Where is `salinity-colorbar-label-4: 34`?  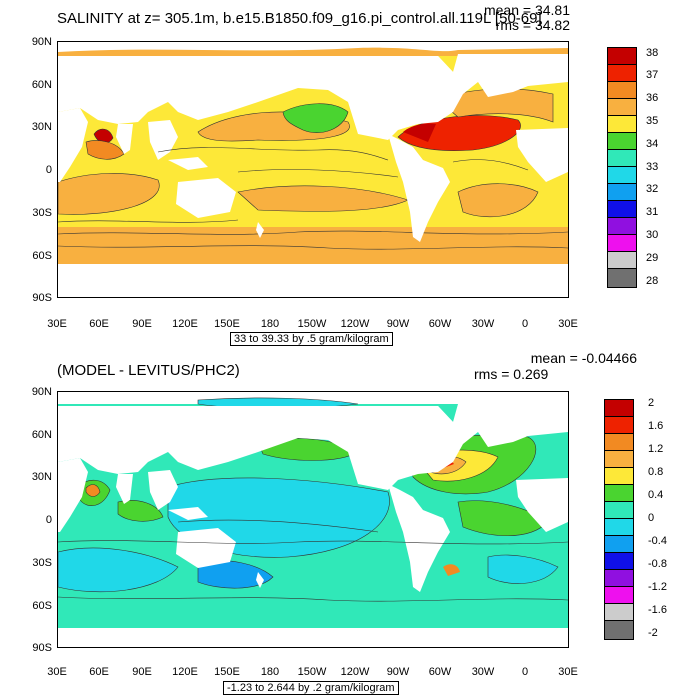
salinity-colorbar-label-4: 34 is located at coordinates (652, 144).